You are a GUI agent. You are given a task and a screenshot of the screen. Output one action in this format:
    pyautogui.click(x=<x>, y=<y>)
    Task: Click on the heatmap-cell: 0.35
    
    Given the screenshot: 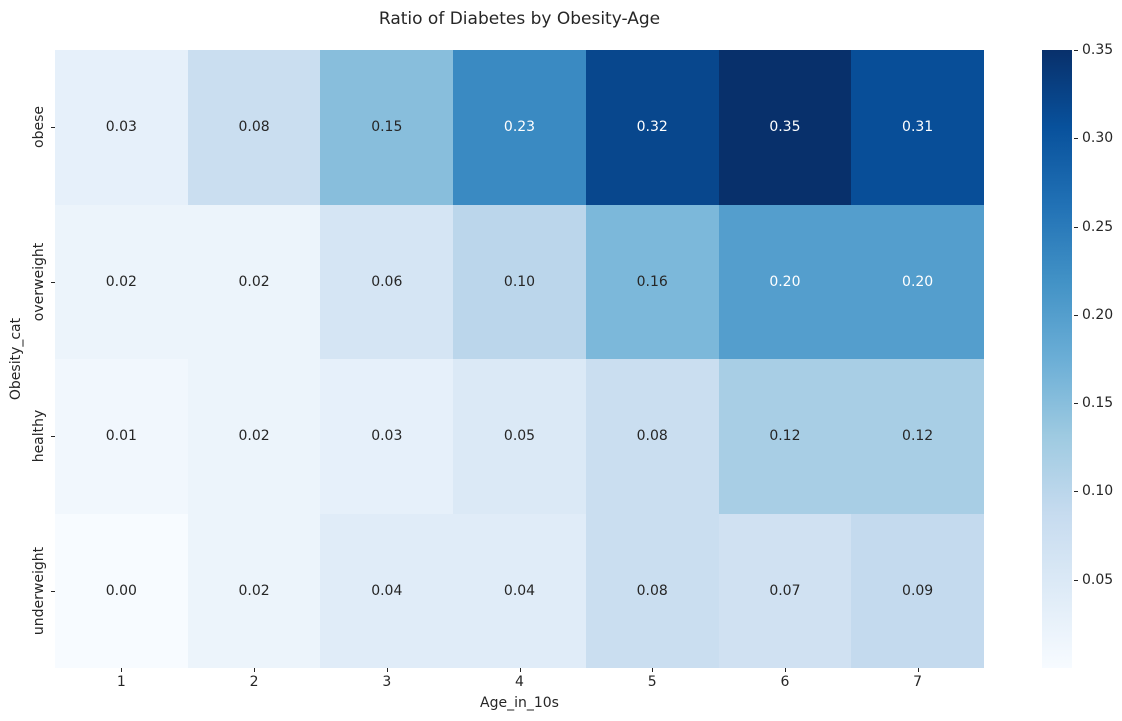 What is the action you would take?
    pyautogui.click(x=785, y=127)
    